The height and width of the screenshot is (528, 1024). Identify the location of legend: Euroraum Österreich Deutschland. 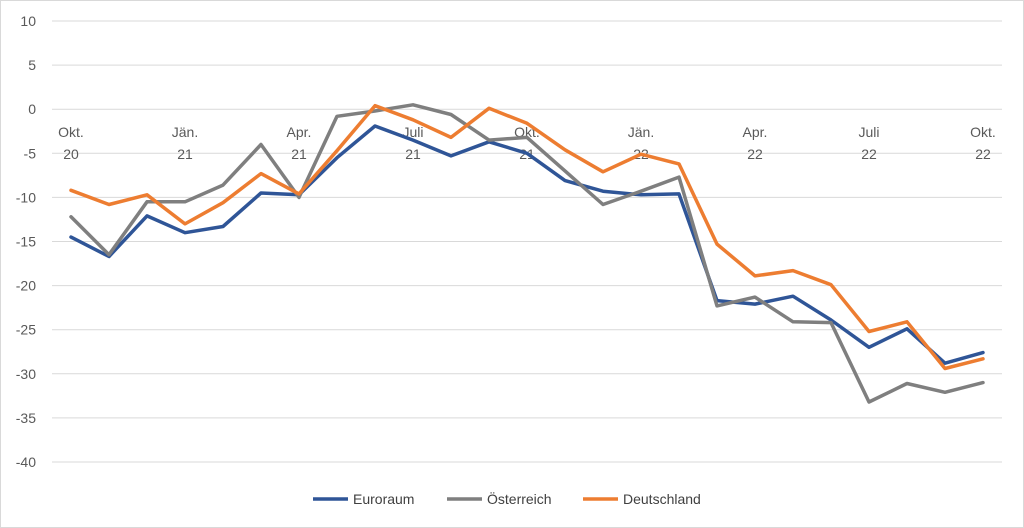
(507, 498).